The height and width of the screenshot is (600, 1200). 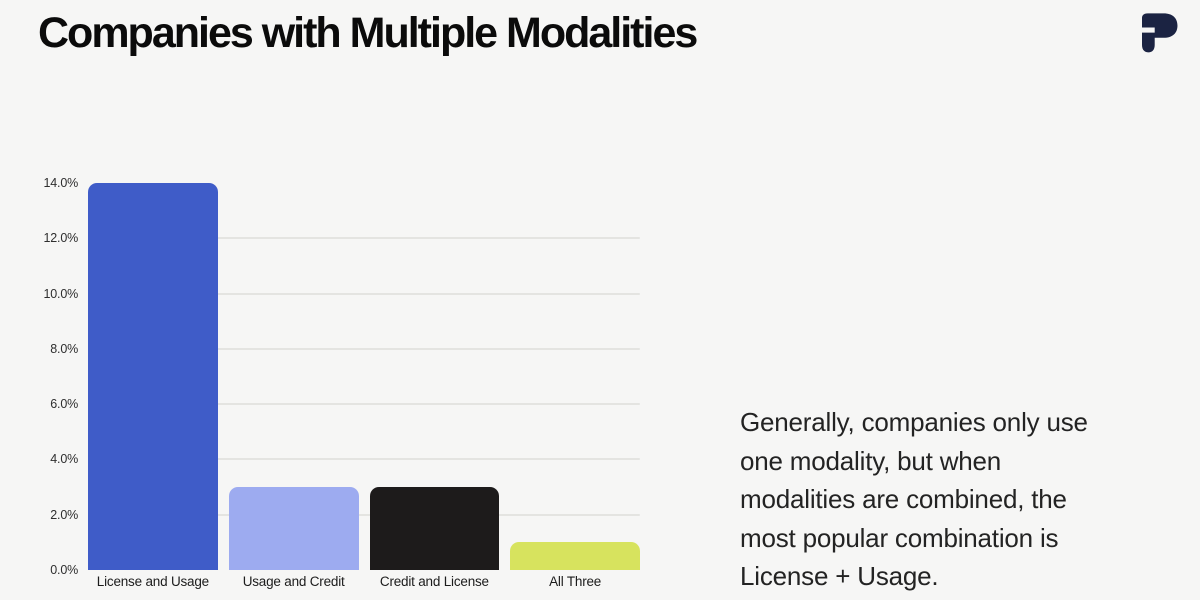 I want to click on bar-usage-and-credit, so click(x=293, y=528).